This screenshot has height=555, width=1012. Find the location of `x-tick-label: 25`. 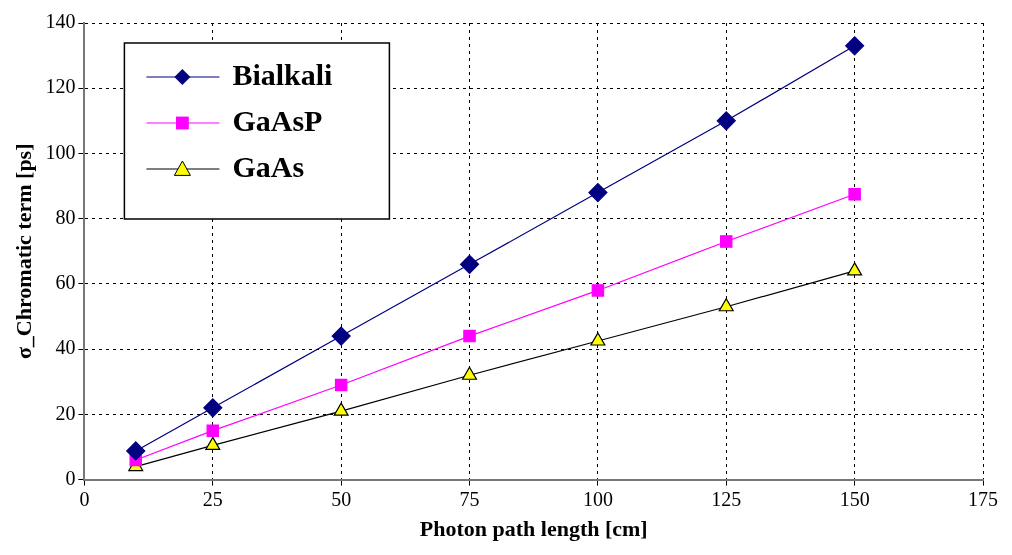

x-tick-label: 25 is located at coordinates (212, 498).